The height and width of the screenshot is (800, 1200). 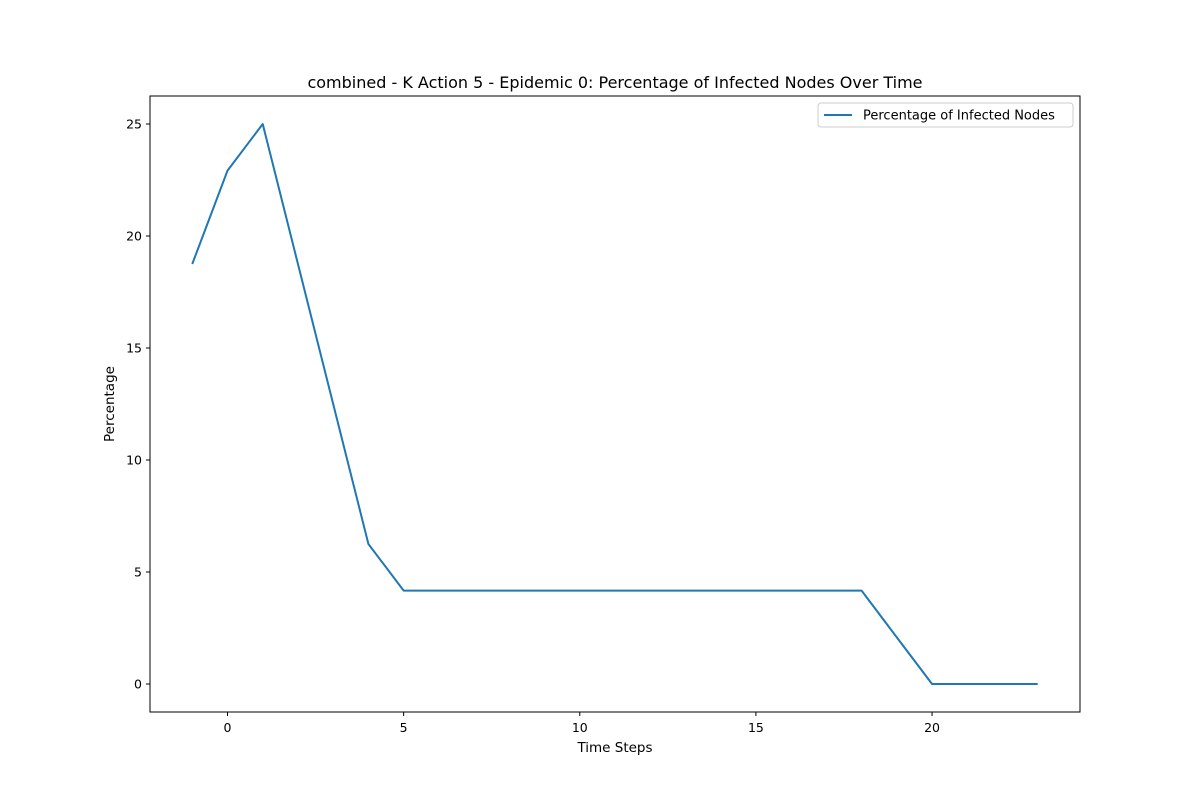 I want to click on legend-frame, so click(x=945, y=115).